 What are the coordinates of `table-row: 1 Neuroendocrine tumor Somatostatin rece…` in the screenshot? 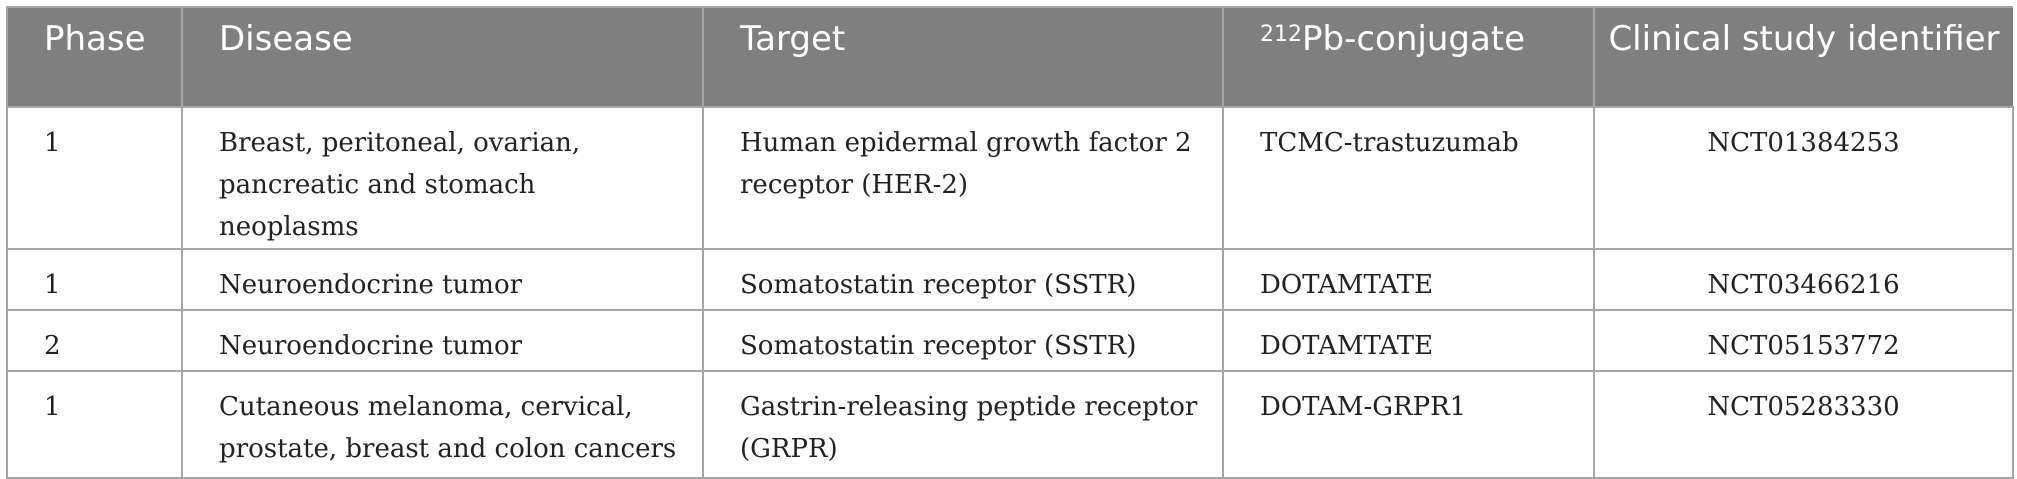 It's located at (1010, 279).